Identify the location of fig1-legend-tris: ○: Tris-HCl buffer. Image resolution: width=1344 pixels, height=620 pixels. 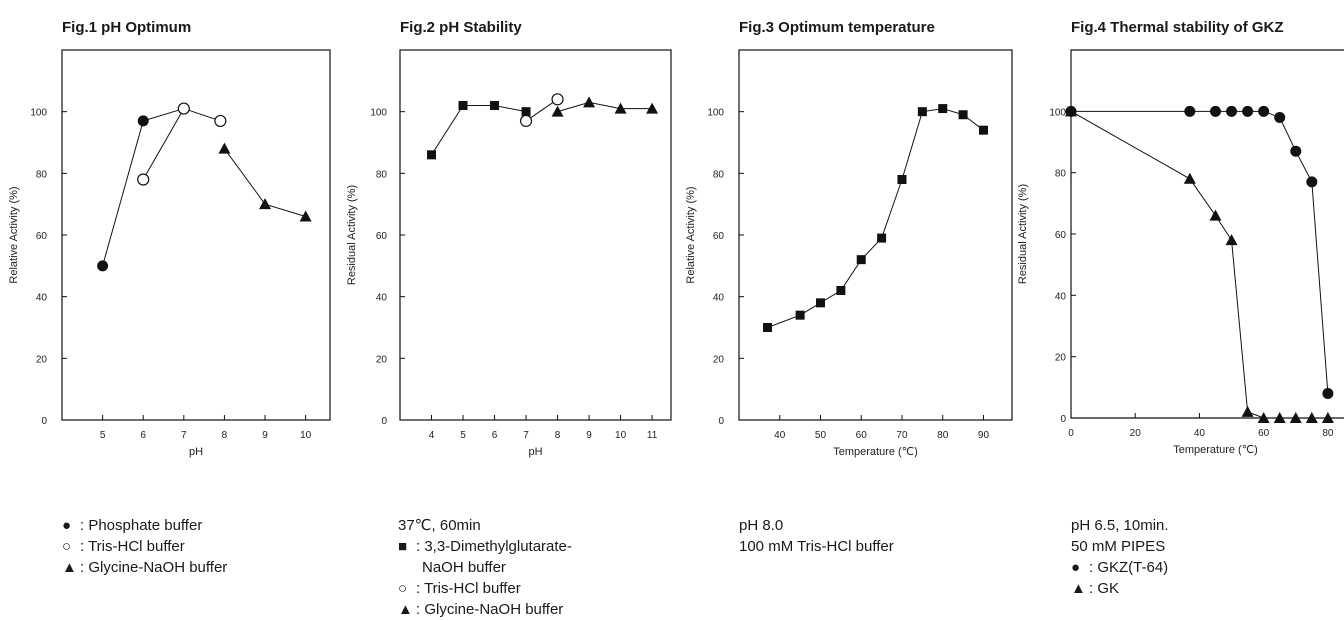
(144, 546).